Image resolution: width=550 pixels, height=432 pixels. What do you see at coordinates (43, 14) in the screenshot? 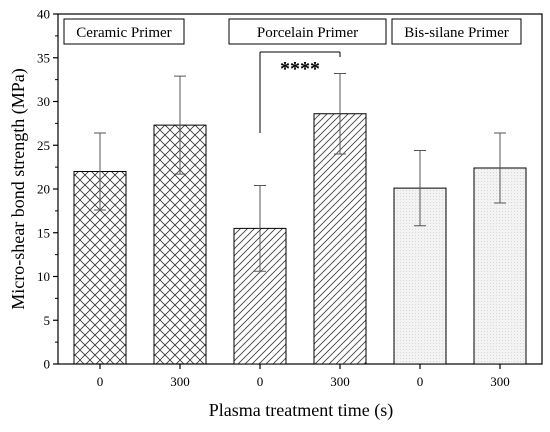
I see `y-tick-label: 40` at bounding box center [43, 14].